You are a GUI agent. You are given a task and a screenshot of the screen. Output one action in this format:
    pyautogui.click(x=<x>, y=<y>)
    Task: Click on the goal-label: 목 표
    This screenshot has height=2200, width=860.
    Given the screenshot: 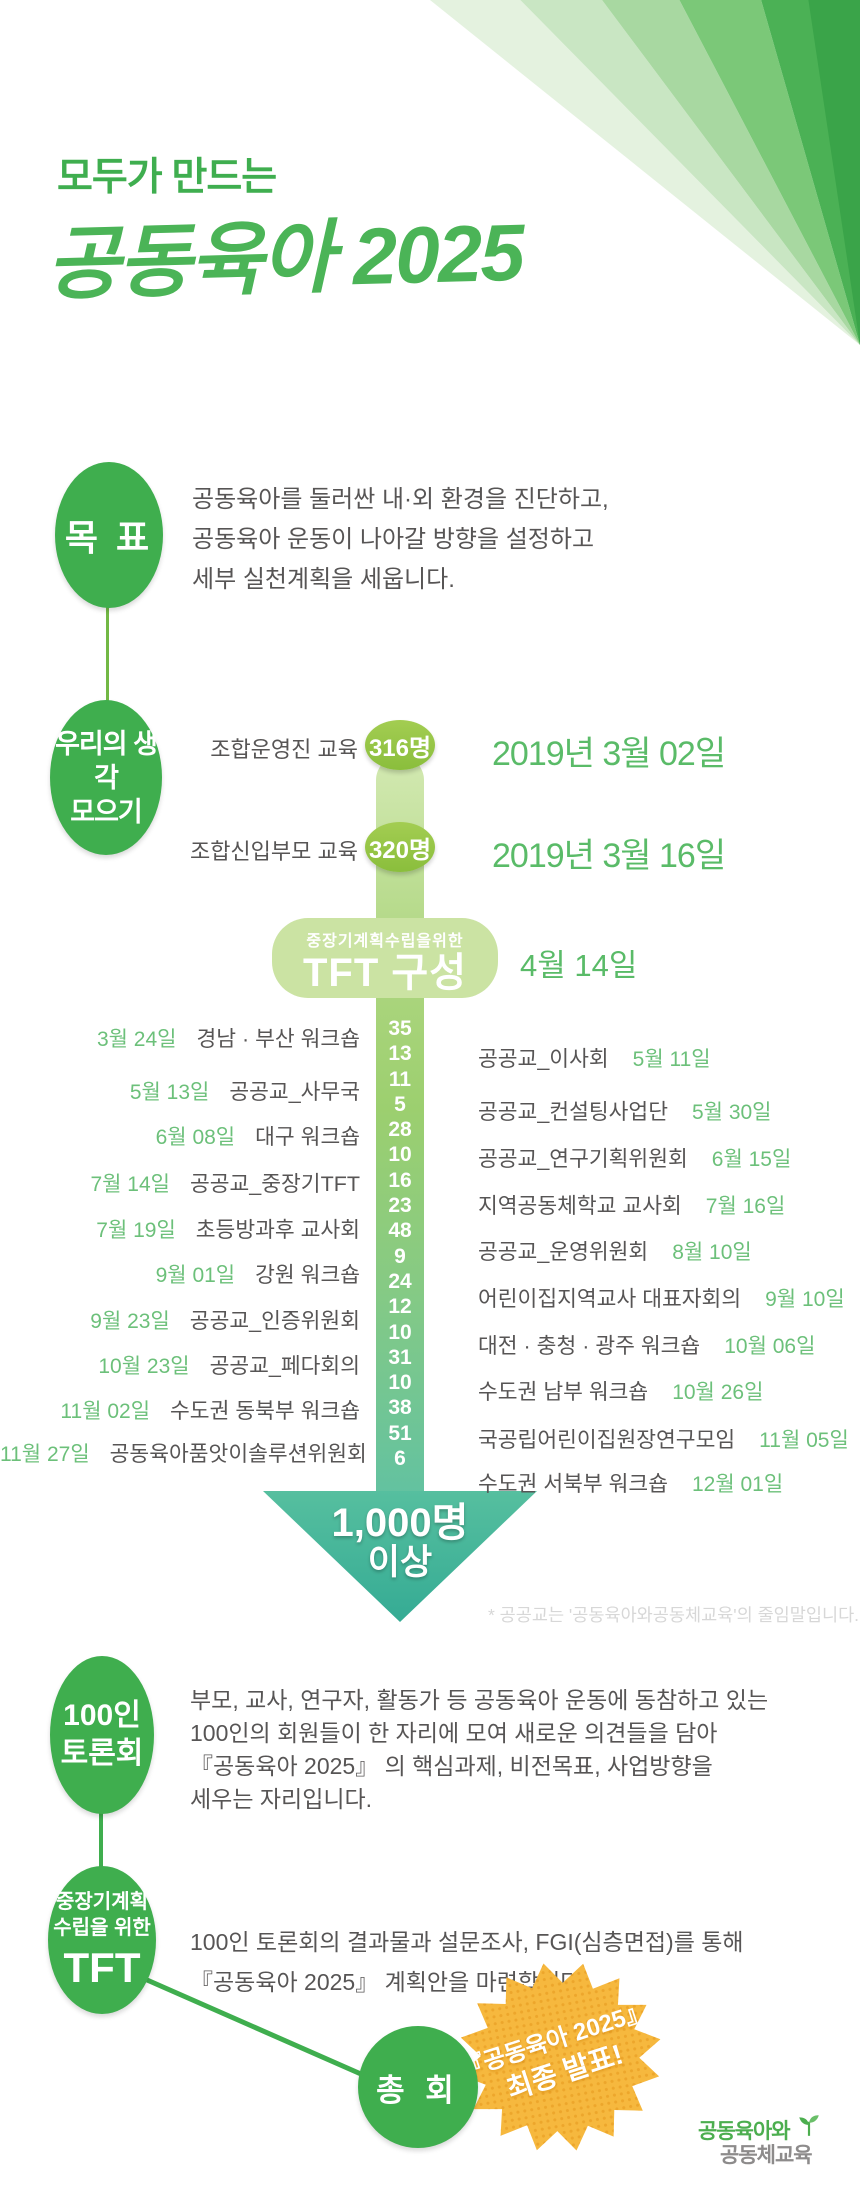 What is the action you would take?
    pyautogui.click(x=109, y=537)
    